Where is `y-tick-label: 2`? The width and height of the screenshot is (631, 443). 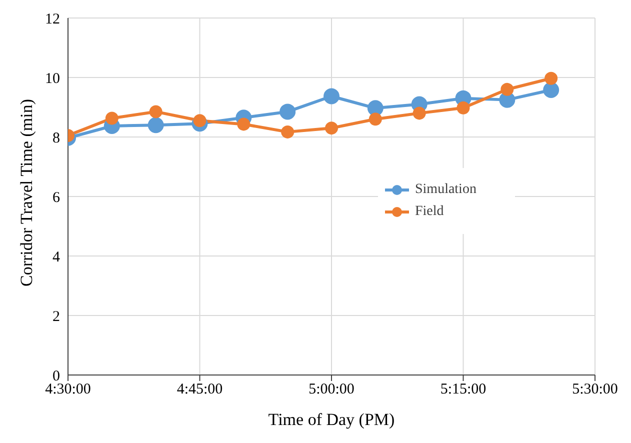 y-tick-label: 2 is located at coordinates (56, 316).